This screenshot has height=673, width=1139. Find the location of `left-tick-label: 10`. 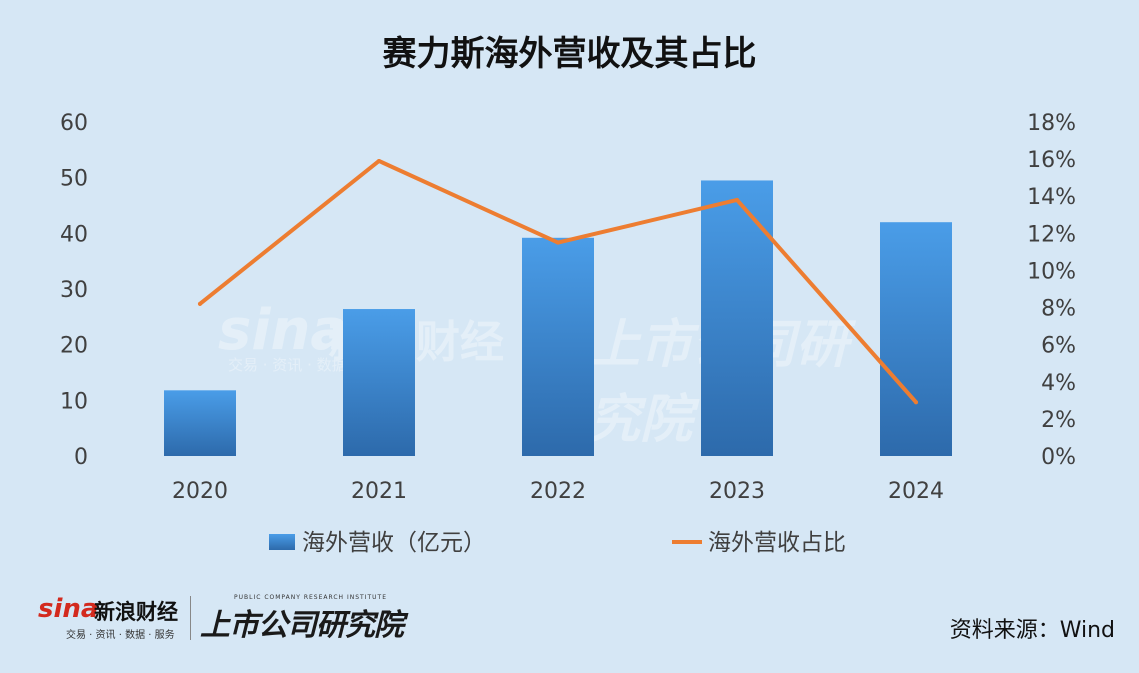

left-tick-label: 10 is located at coordinates (74, 401).